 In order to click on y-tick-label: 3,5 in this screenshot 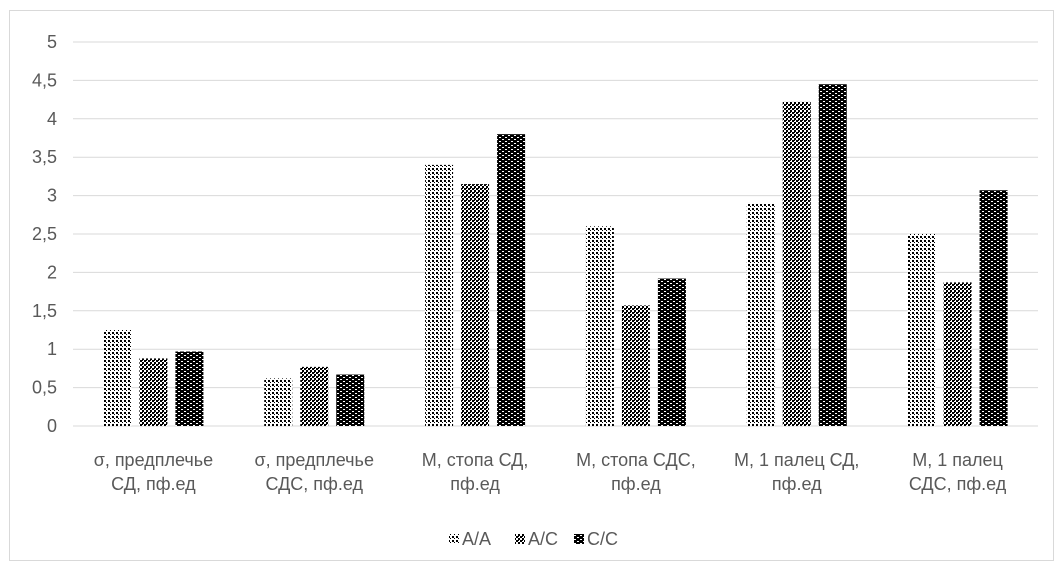, I will do `click(44, 157)`.